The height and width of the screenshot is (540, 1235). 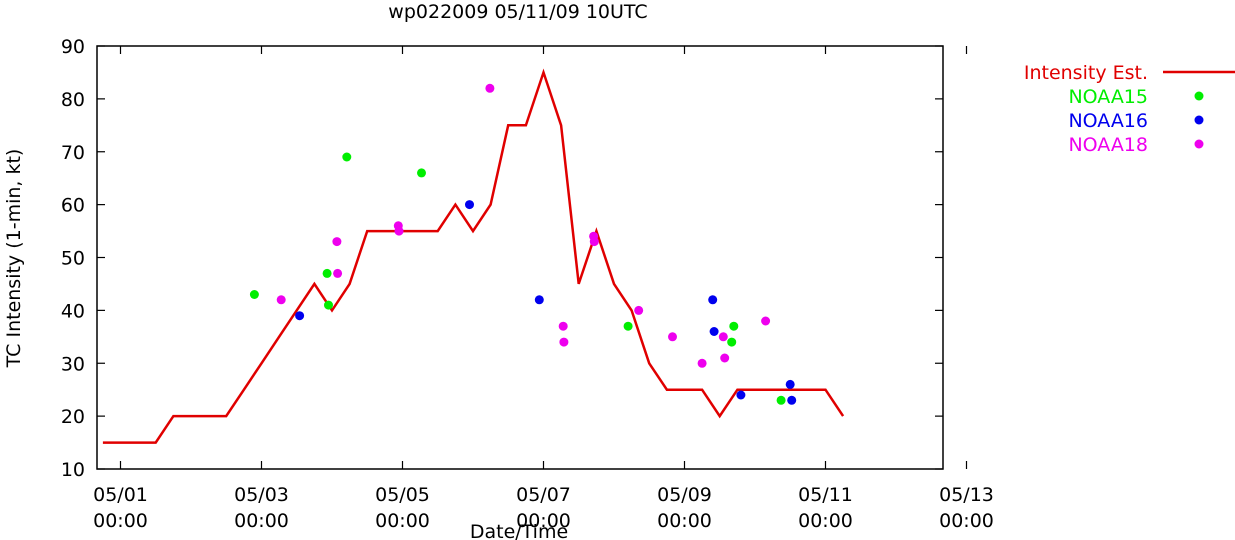 I want to click on y-tick-label: 50, so click(x=73, y=259).